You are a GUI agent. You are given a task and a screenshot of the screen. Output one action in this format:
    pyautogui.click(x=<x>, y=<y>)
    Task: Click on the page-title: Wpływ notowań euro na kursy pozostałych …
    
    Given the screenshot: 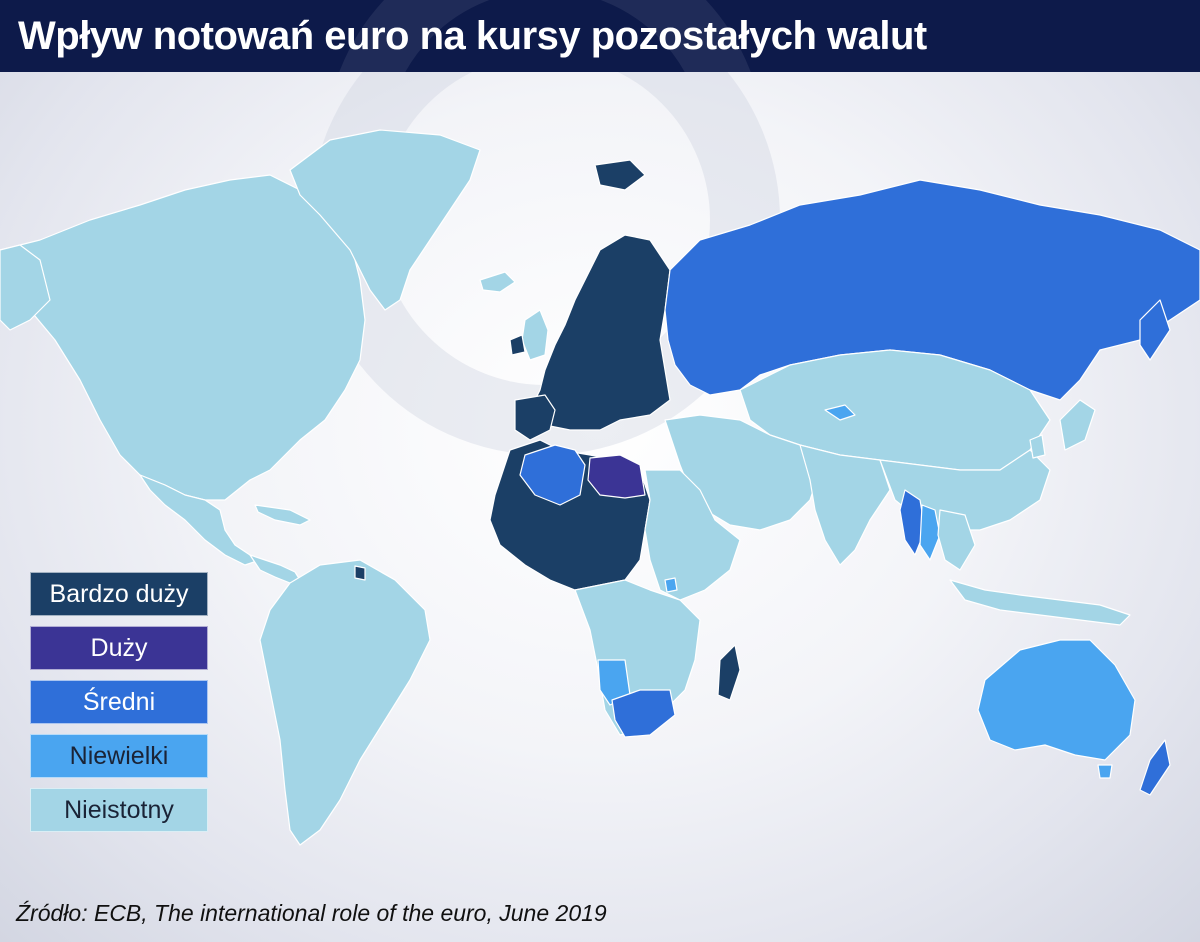 What is the action you would take?
    pyautogui.click(x=472, y=35)
    